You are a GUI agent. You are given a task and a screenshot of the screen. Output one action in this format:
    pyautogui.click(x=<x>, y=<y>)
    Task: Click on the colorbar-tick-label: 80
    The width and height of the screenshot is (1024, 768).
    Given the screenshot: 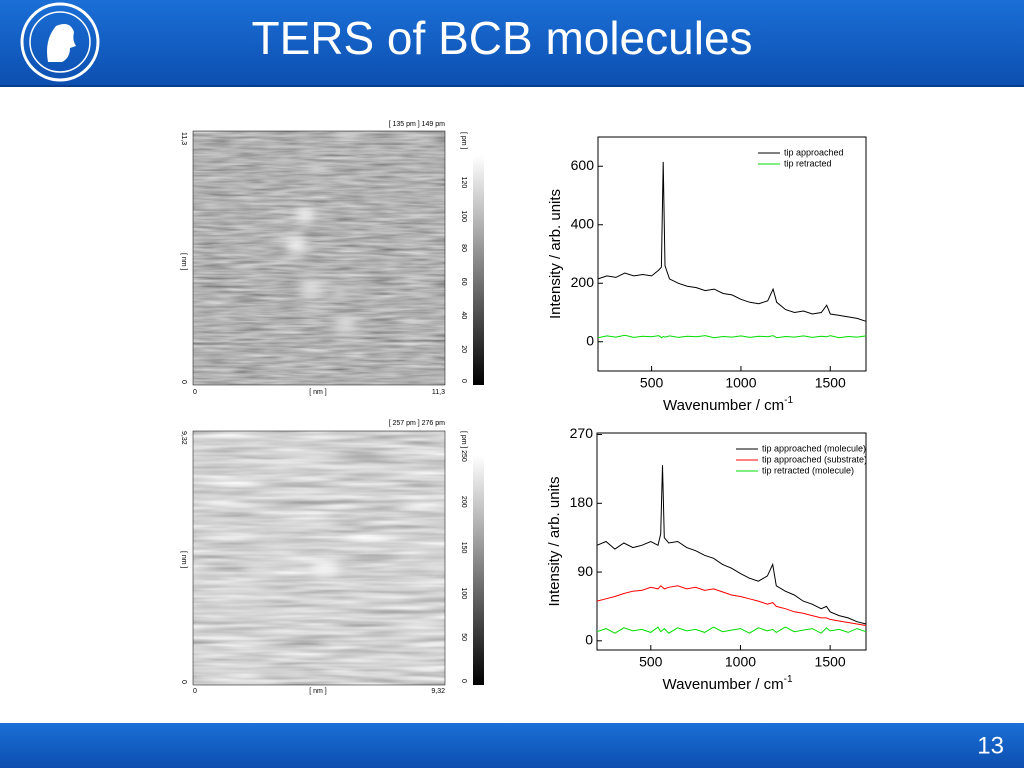 What is the action you would take?
    pyautogui.click(x=463, y=248)
    